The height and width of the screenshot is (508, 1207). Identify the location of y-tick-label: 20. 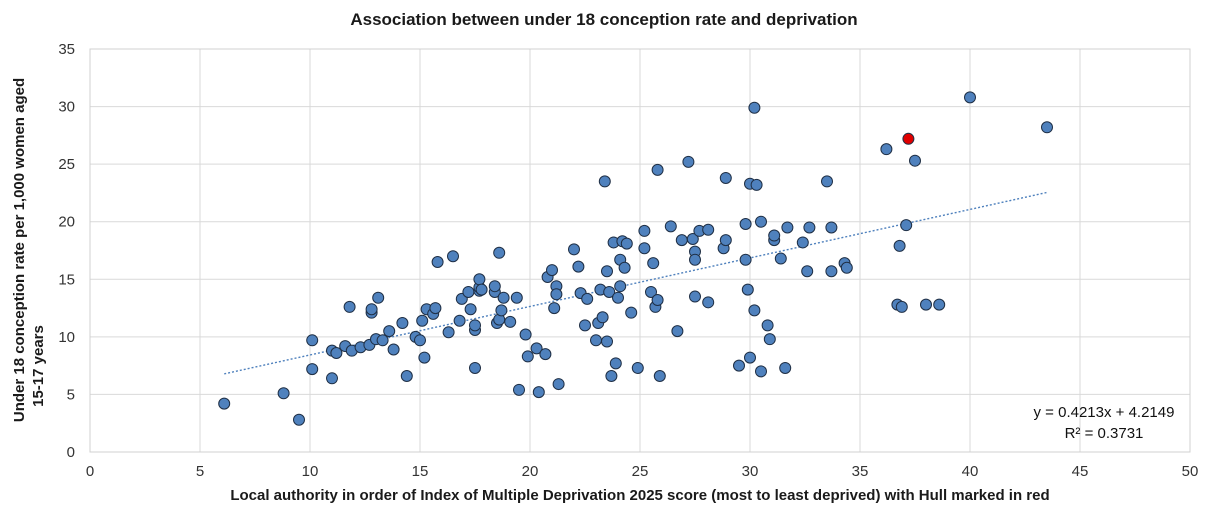
(66, 222).